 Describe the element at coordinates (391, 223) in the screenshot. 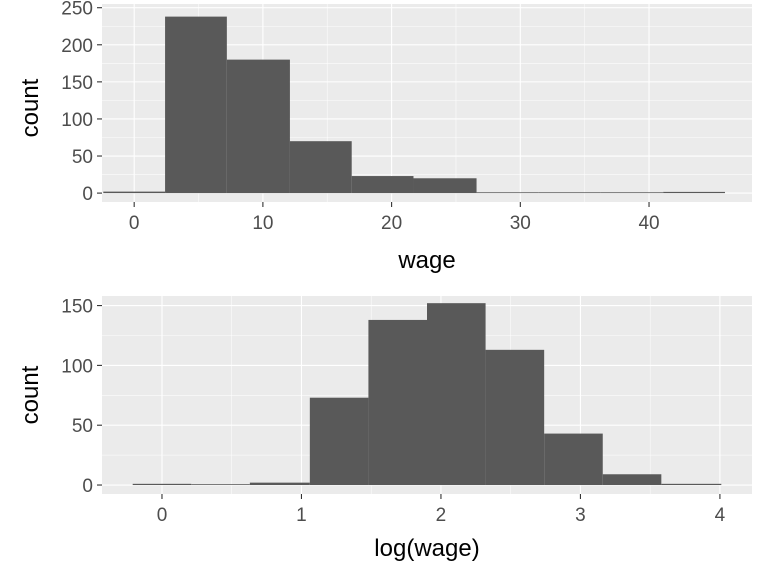

I see `x-tick-label: 20` at that location.